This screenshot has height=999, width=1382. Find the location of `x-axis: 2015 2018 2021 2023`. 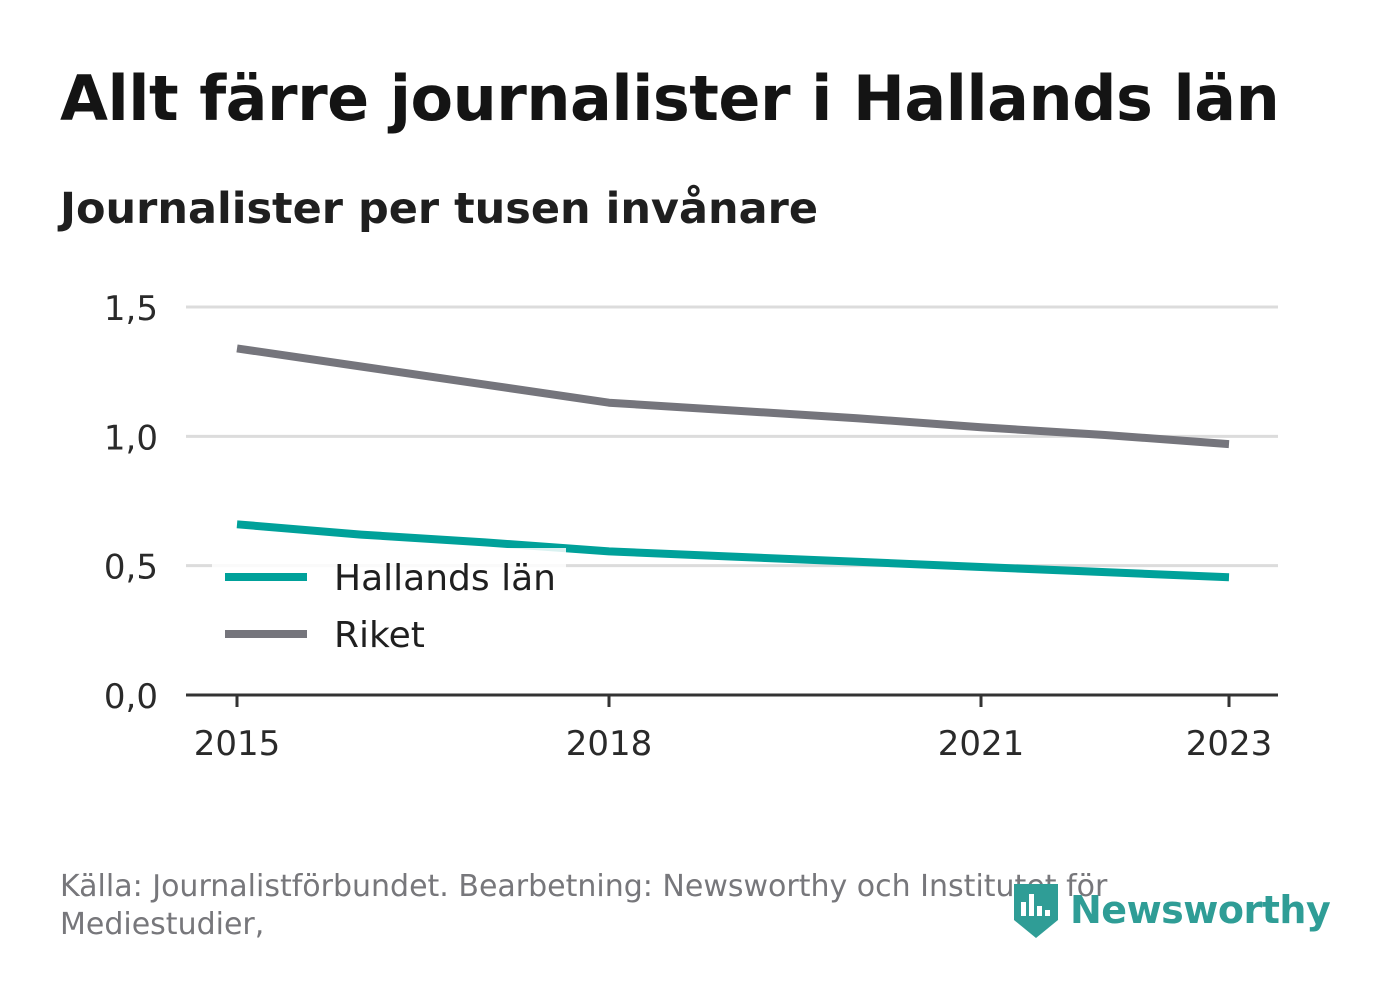

x-axis: 2015 2018 2021 2023 is located at coordinates (732, 728).